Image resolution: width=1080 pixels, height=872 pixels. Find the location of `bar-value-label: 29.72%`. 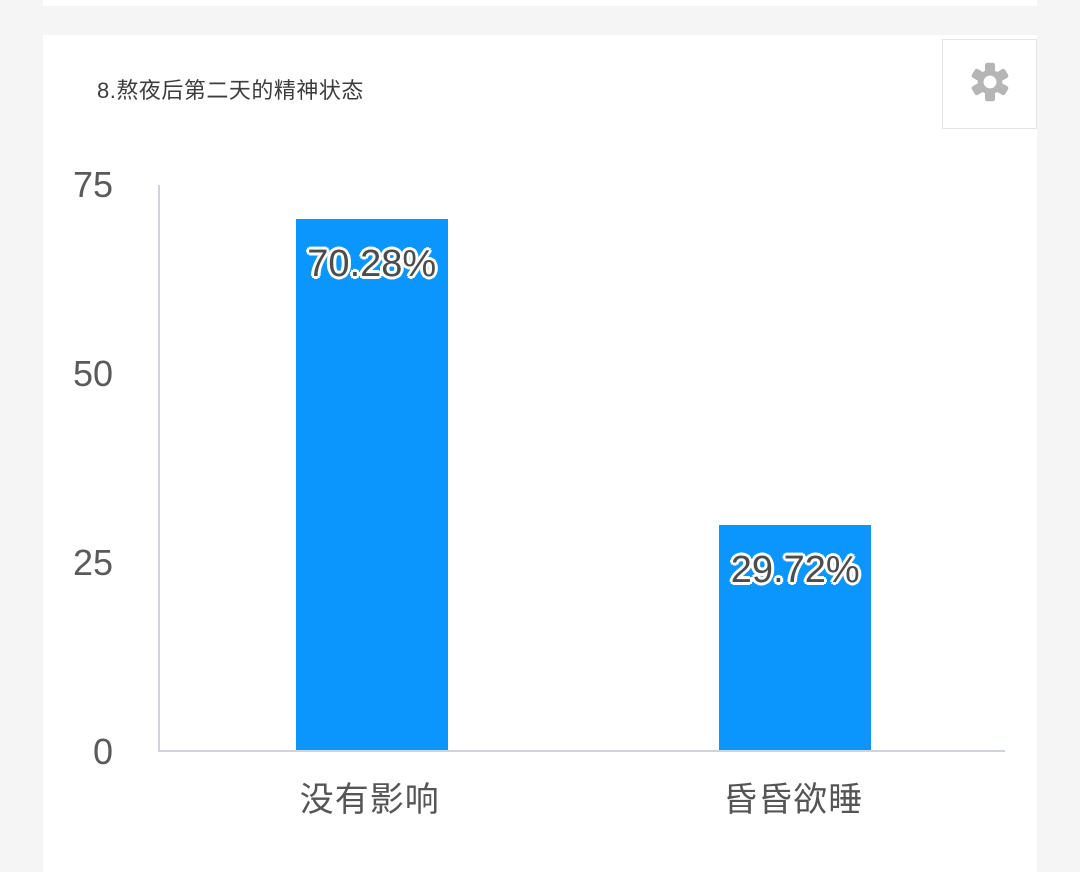

bar-value-label: 29.72% is located at coordinates (795, 570).